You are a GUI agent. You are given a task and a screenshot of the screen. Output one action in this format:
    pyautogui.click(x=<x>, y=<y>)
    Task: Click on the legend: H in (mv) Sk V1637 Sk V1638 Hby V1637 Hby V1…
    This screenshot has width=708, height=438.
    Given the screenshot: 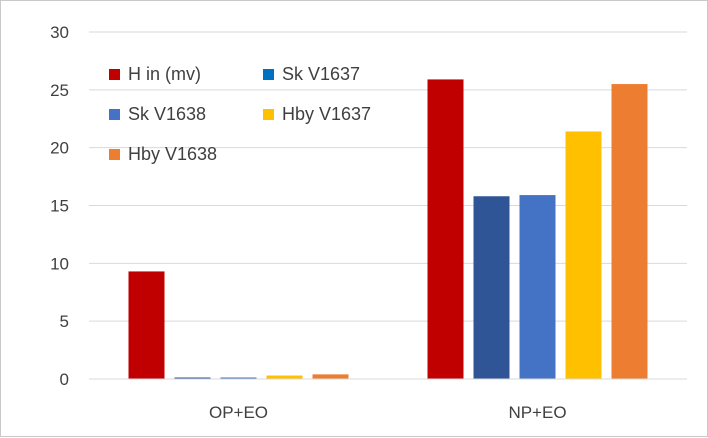 What is the action you would take?
    pyautogui.click(x=240, y=114)
    